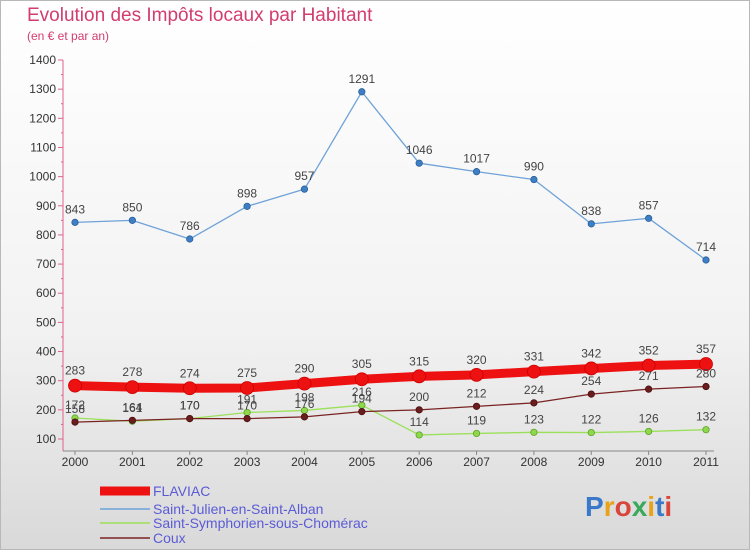 Image resolution: width=750 pixels, height=550 pixels. What do you see at coordinates (649, 351) in the screenshot?
I see `data-label: 352` at bounding box center [649, 351].